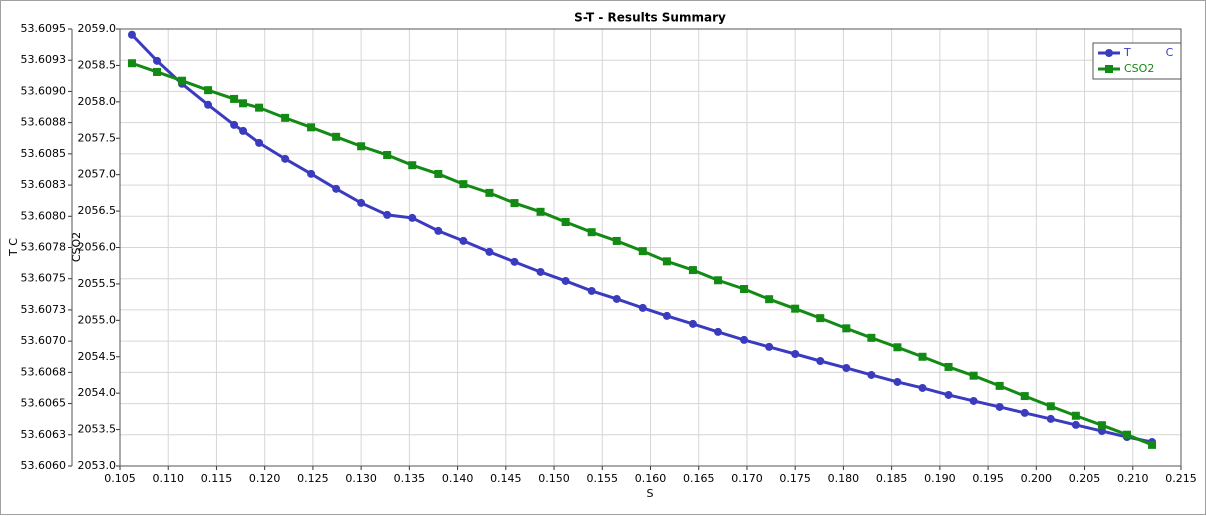 The width and height of the screenshot is (1206, 516). What do you see at coordinates (44, 122) in the screenshot?
I see `y-tick-label: 53.6088` at bounding box center [44, 122].